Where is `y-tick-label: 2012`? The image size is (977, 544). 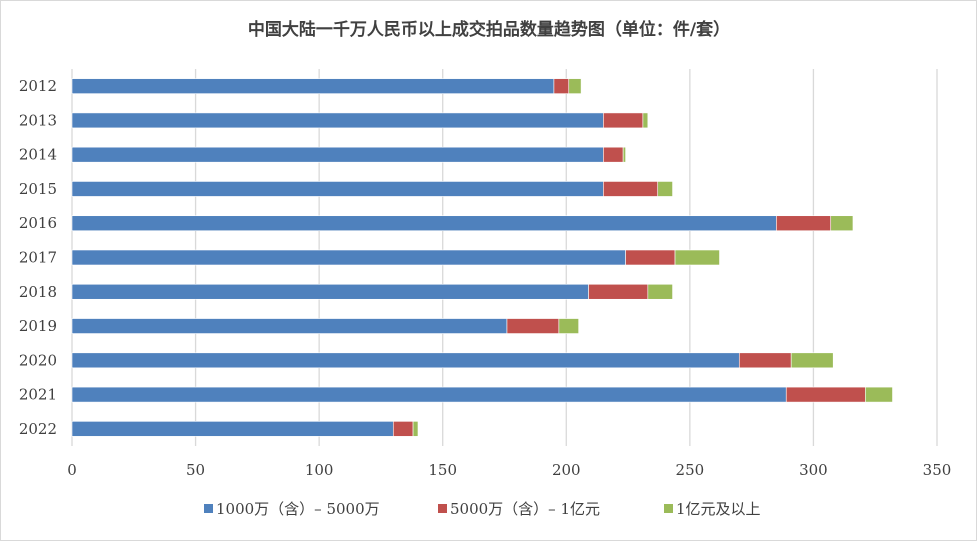 y-tick-label: 2012 is located at coordinates (38, 86).